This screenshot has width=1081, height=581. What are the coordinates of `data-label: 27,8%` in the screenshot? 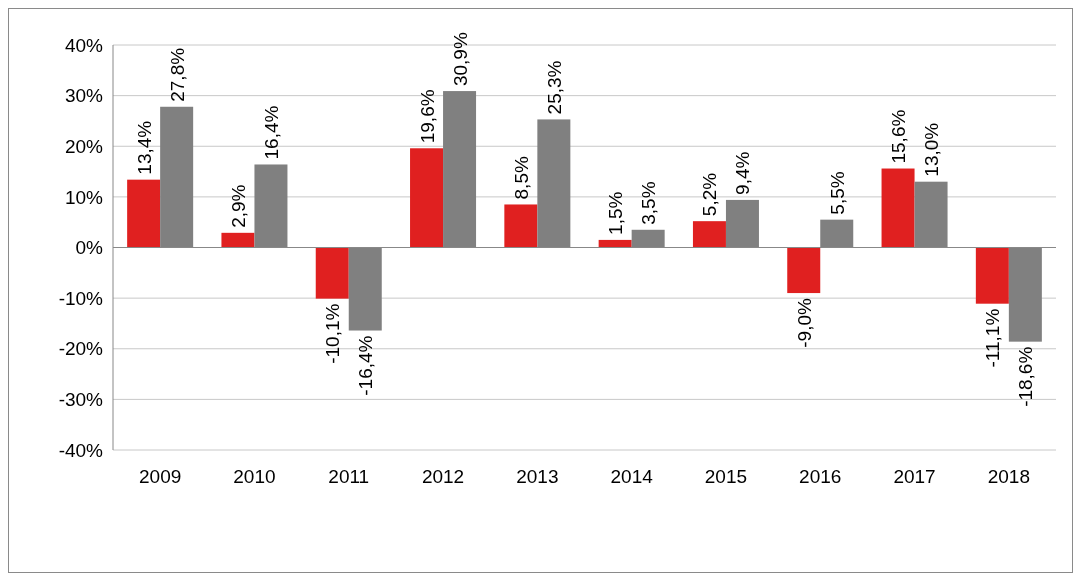 It's located at (177, 74).